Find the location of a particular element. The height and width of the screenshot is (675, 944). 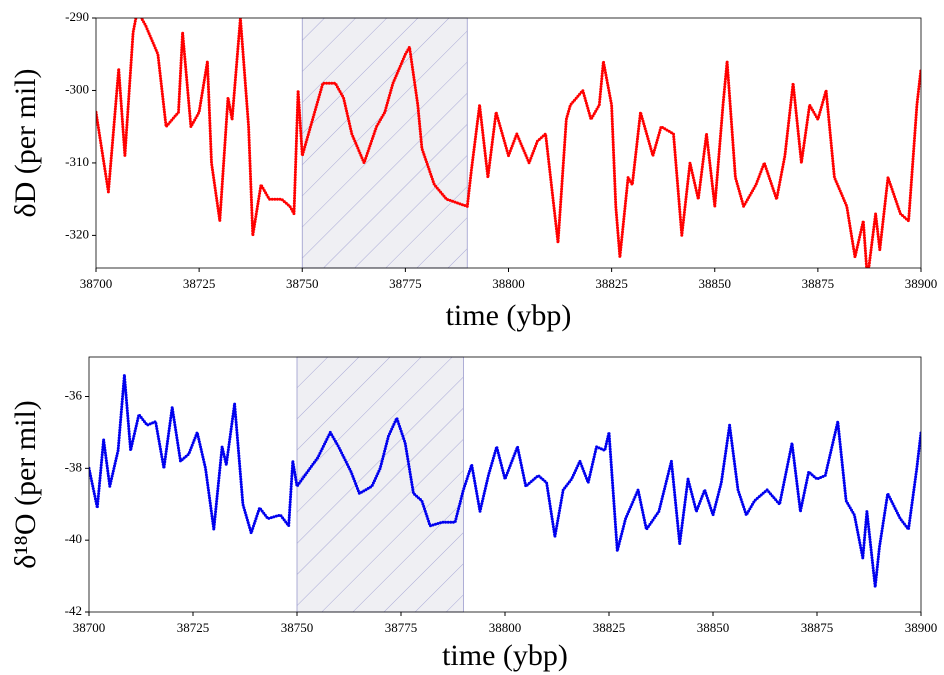

y-tick-label: -38 is located at coordinates (73, 466).